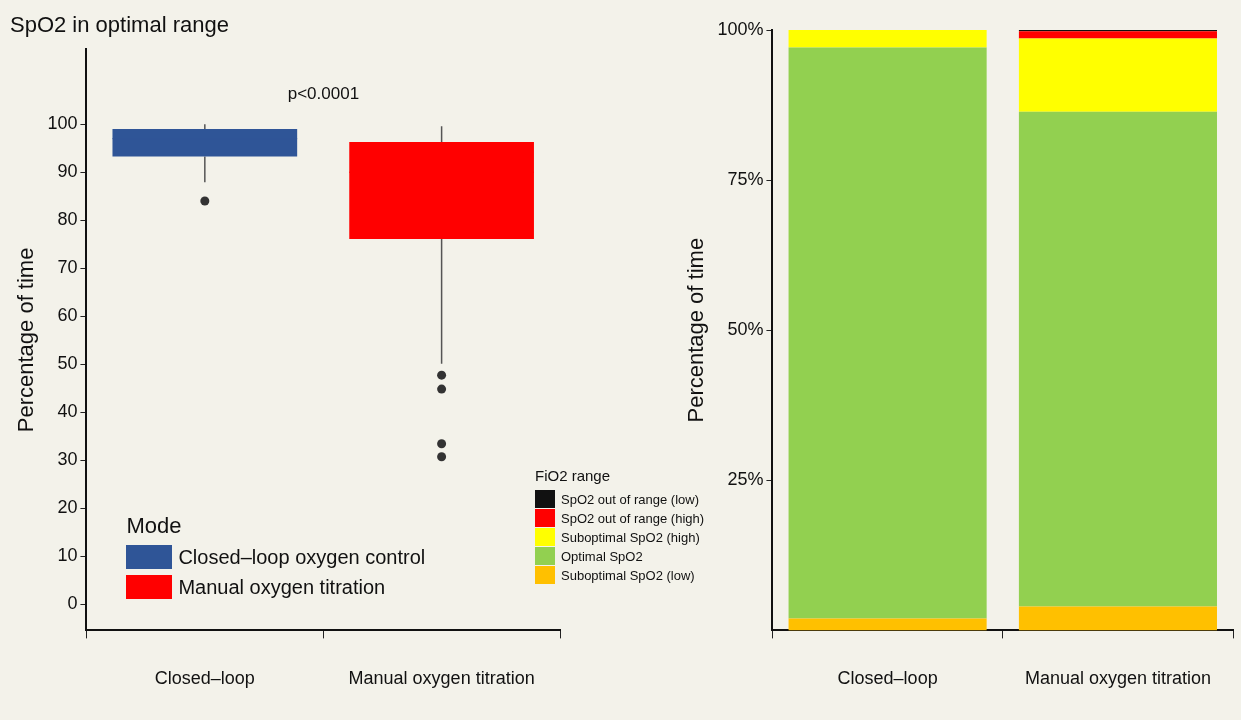 The image size is (1241, 720). I want to click on y-tick-label: 10, so click(67, 555).